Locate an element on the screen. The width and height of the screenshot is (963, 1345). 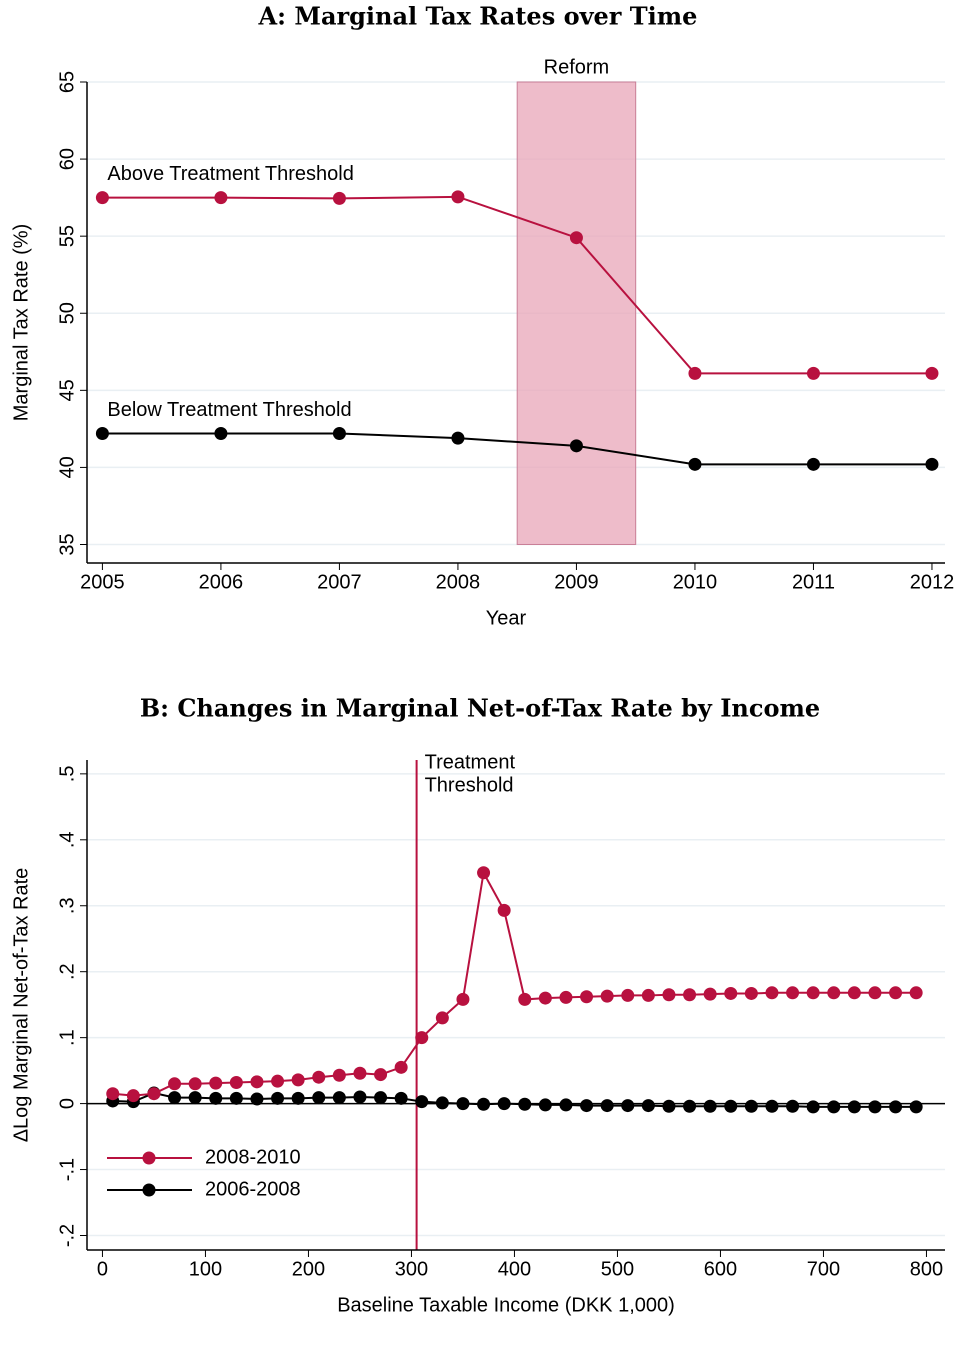
x-tick-label: 600 is located at coordinates (720, 1269).